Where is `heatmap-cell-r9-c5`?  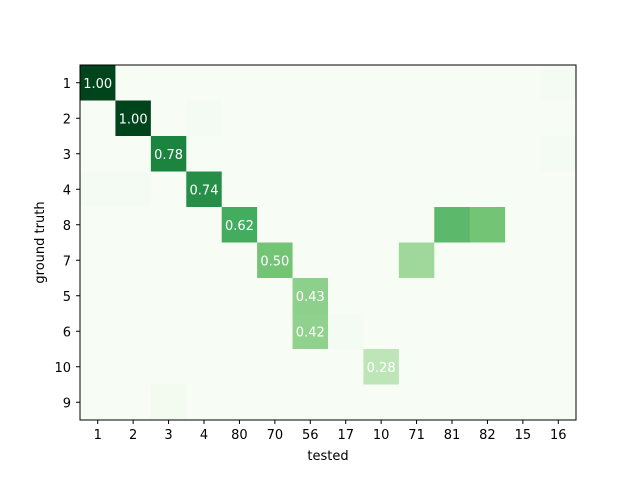 heatmap-cell-r9-c5 is located at coordinates (275, 402).